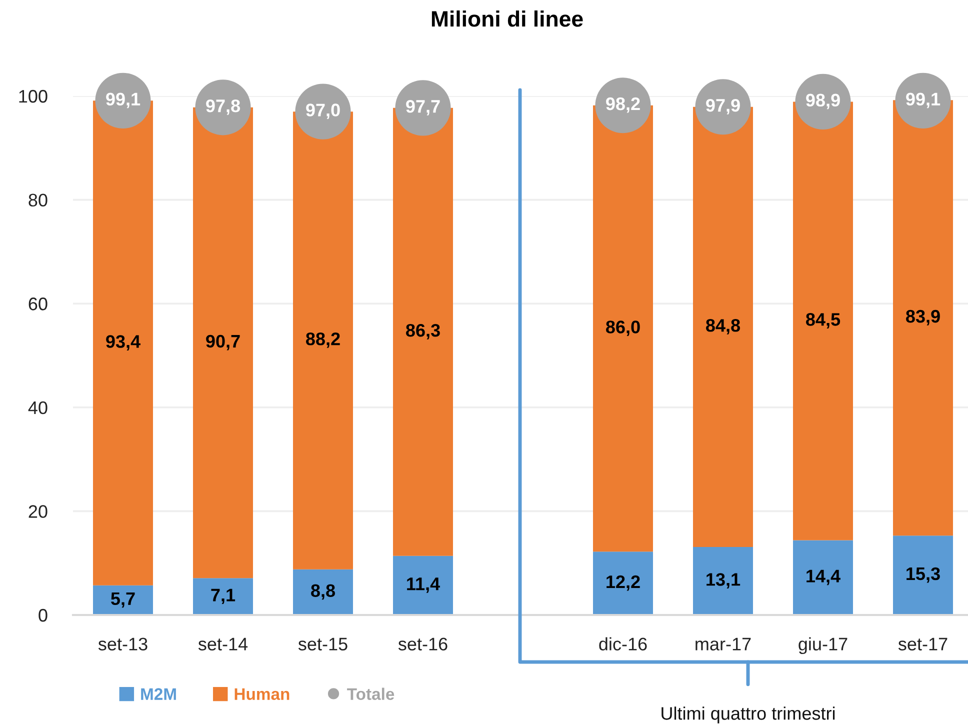  Describe the element at coordinates (323, 340) in the screenshot. I see `data-label: 88,2` at that location.